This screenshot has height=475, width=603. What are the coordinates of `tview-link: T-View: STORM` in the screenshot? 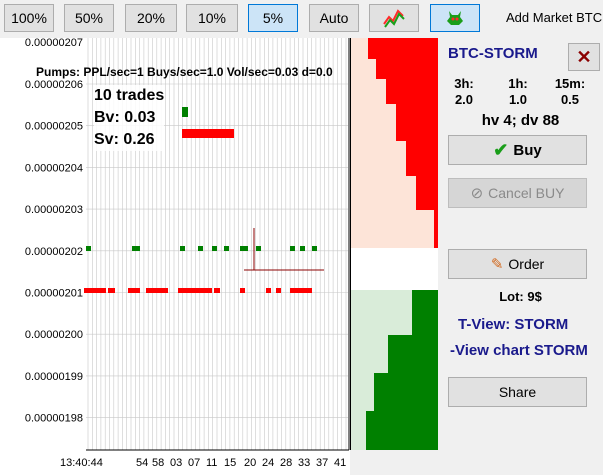 It's located at (513, 324).